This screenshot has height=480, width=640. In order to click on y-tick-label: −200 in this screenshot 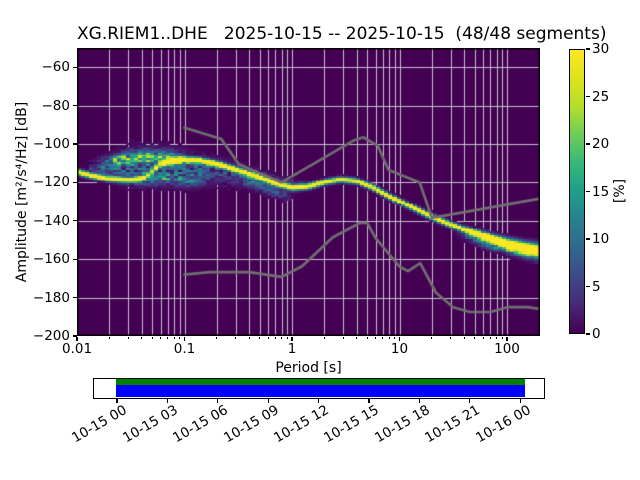, I will do `click(51, 336)`.